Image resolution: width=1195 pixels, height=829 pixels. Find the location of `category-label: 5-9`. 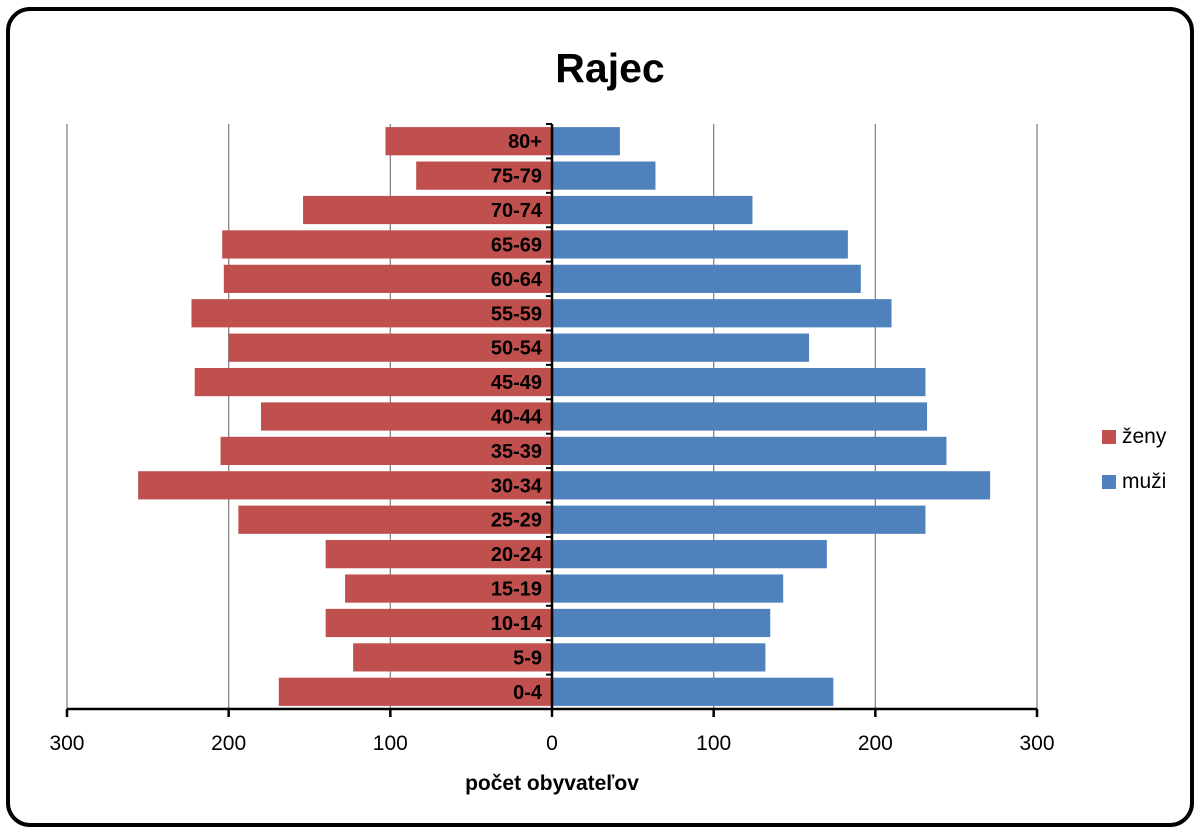

category-label: 5-9 is located at coordinates (527, 658).